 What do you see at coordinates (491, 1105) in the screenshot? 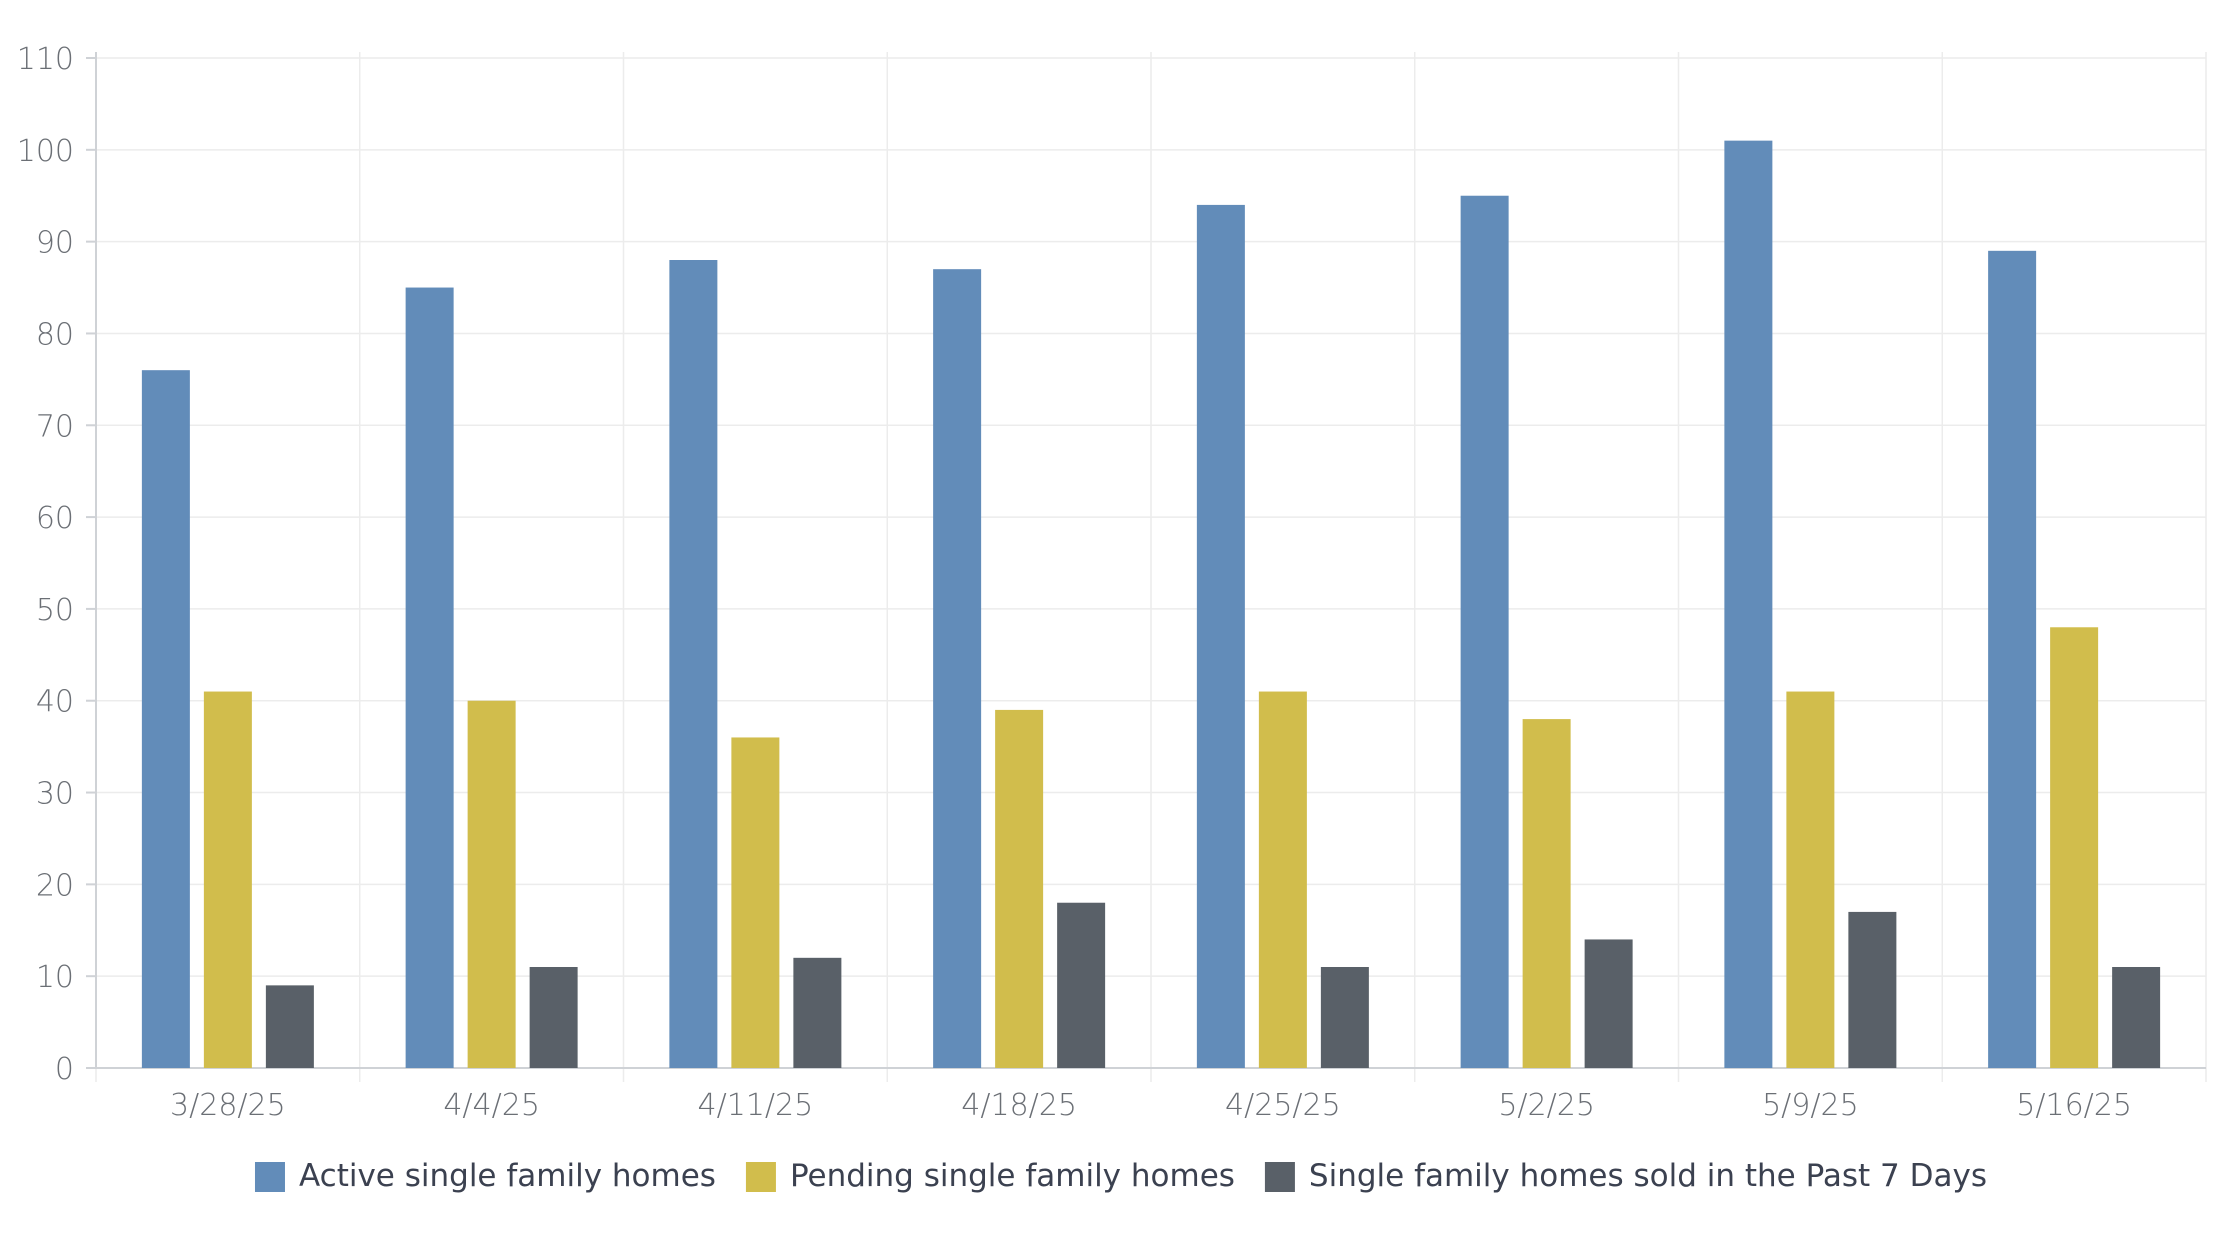
I see `x-tick-label: 4/4/25` at bounding box center [491, 1105].